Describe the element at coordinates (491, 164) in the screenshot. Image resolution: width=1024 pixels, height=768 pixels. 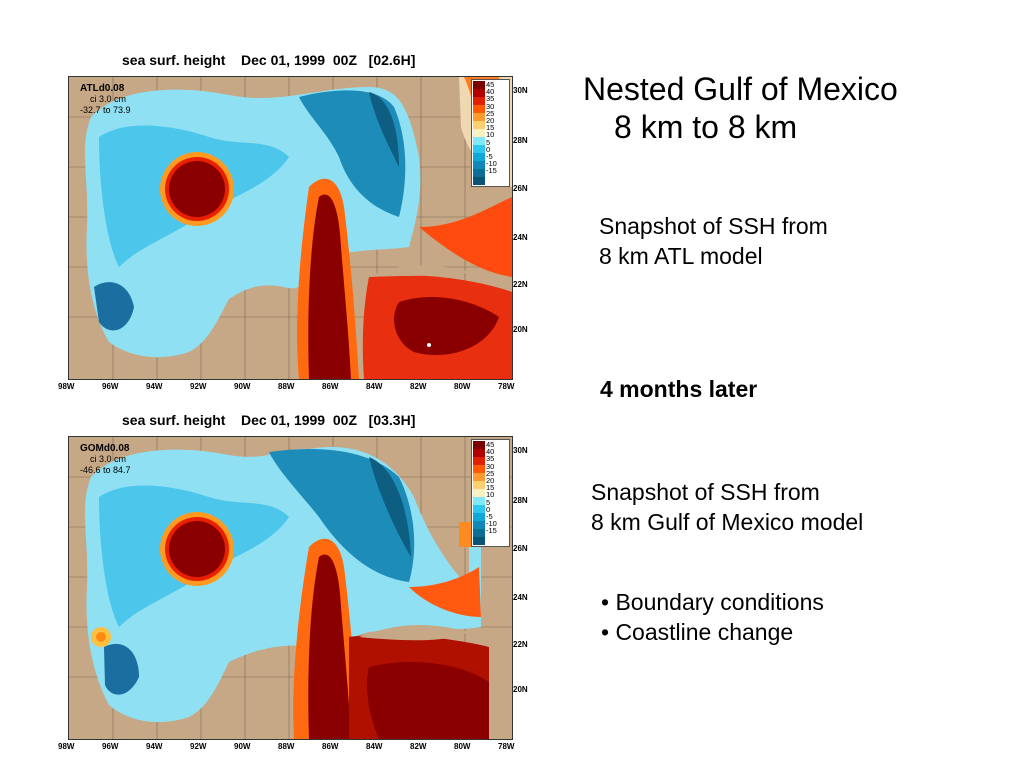
I see `colorbar-tick-label: -10` at that location.